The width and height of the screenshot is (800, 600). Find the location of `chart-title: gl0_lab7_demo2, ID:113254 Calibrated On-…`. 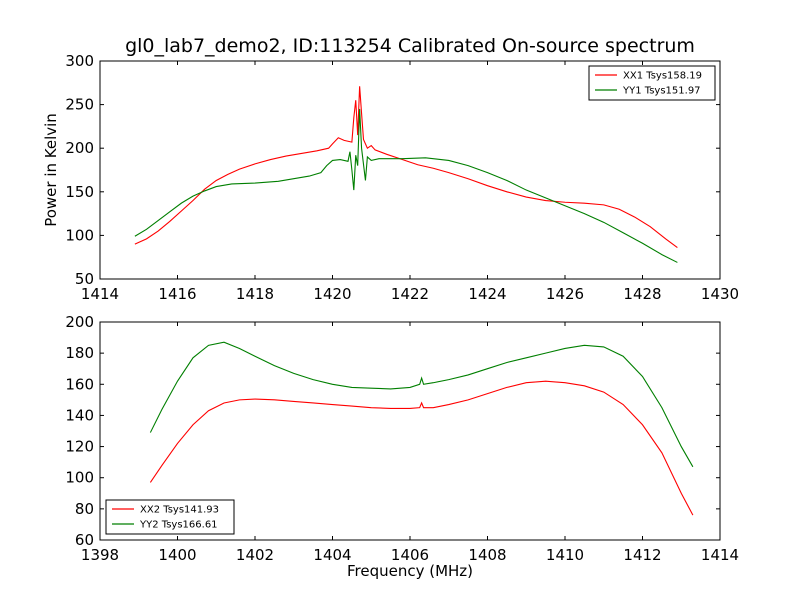

chart-title: gl0_lab7_demo2, ID:113254 Calibrated On-… is located at coordinates (410, 46).